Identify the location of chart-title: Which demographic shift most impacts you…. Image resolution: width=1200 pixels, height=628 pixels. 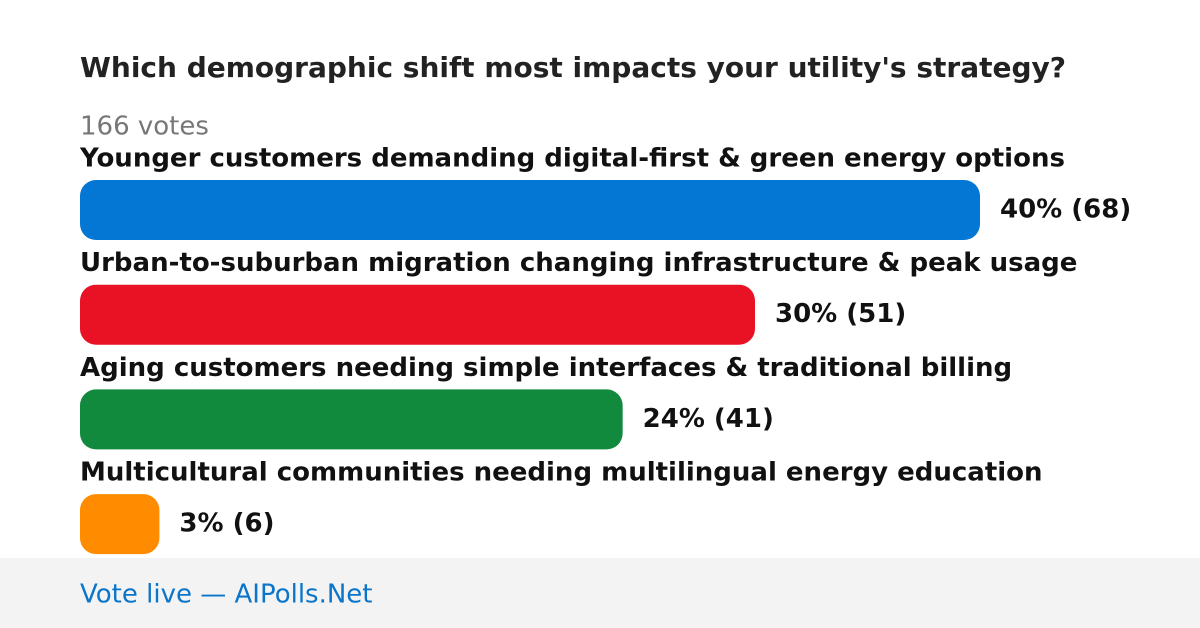
(573, 67).